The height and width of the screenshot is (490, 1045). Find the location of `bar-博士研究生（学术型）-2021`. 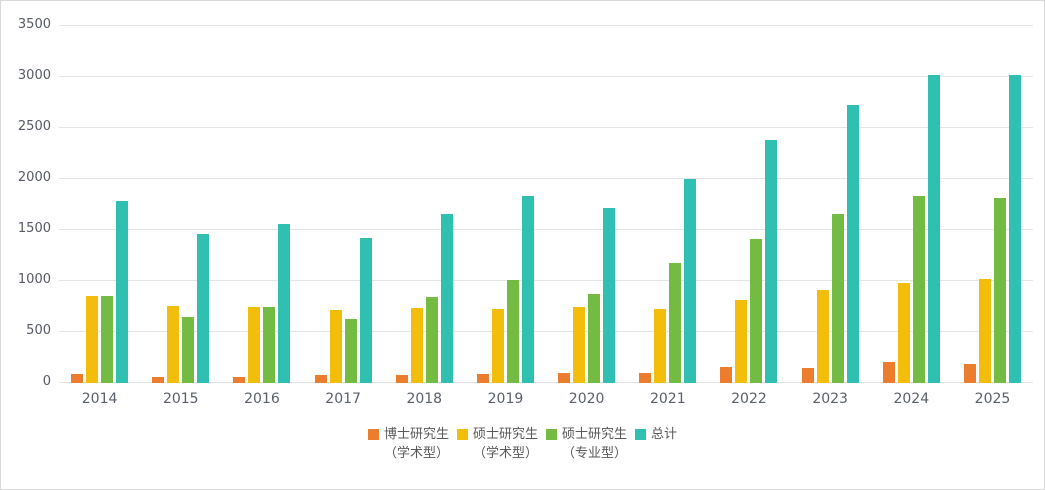

bar-博士研究生（学术型）-2021 is located at coordinates (645, 378).